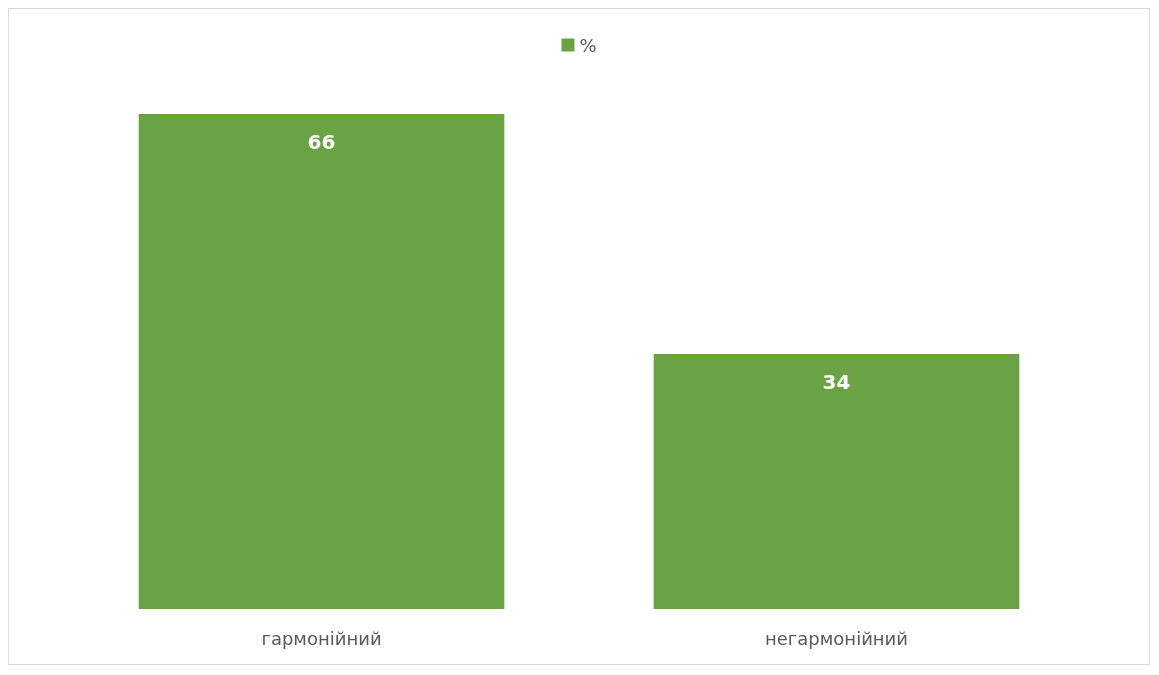  Describe the element at coordinates (836, 382) in the screenshot. I see `data-label: 34` at that location.